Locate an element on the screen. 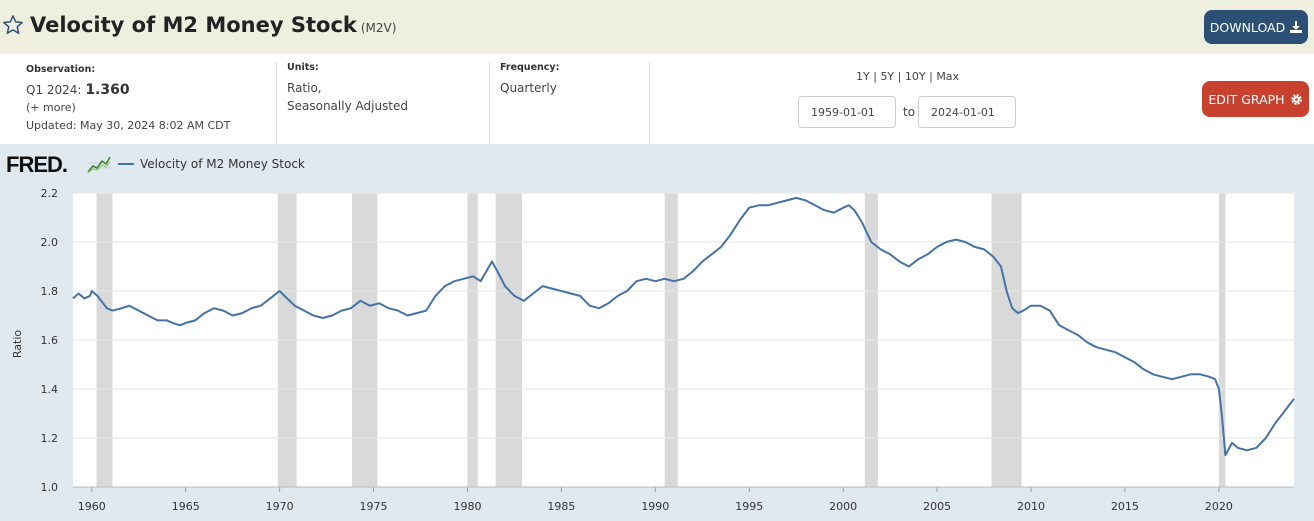  x-tick-label: 1970 is located at coordinates (280, 506).